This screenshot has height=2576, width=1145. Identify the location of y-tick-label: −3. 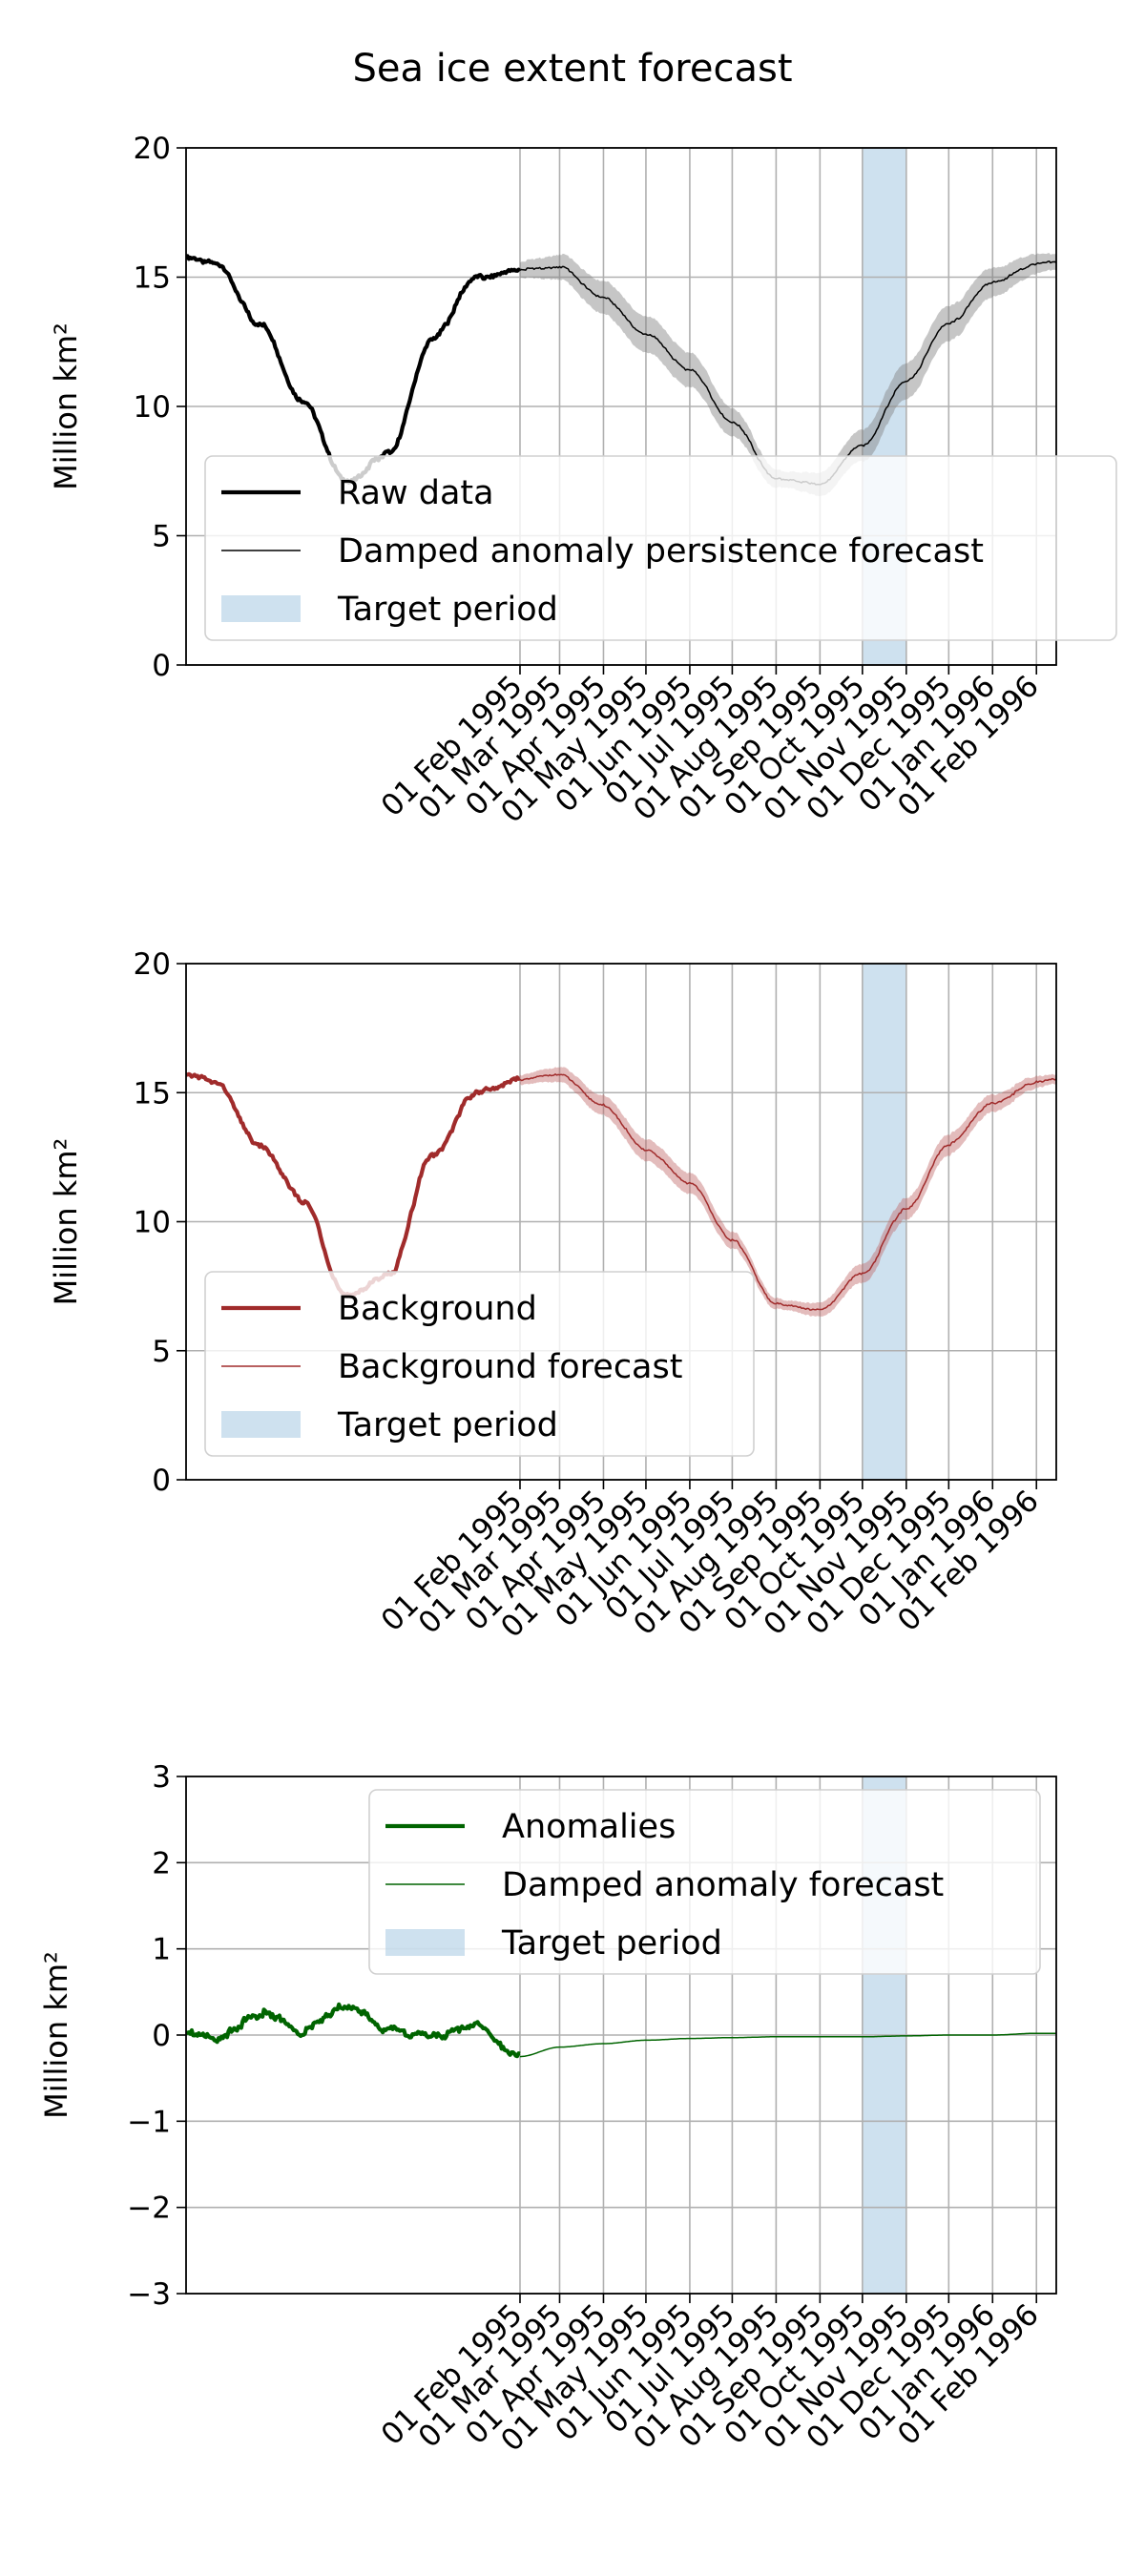
(149, 2294).